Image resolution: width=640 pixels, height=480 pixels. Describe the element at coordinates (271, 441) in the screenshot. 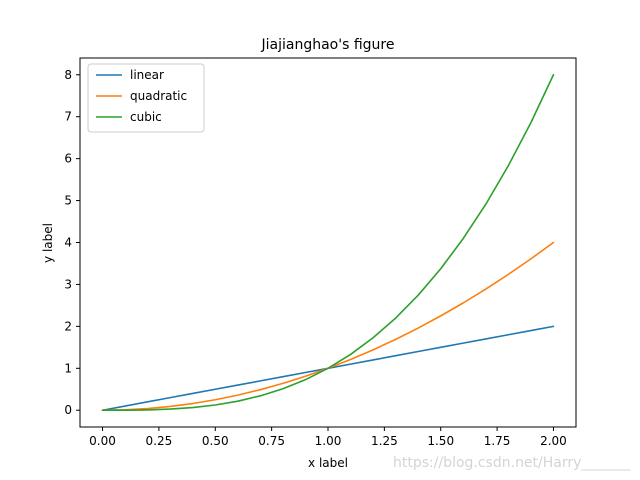

I see `x-tick-label: 0.75` at that location.